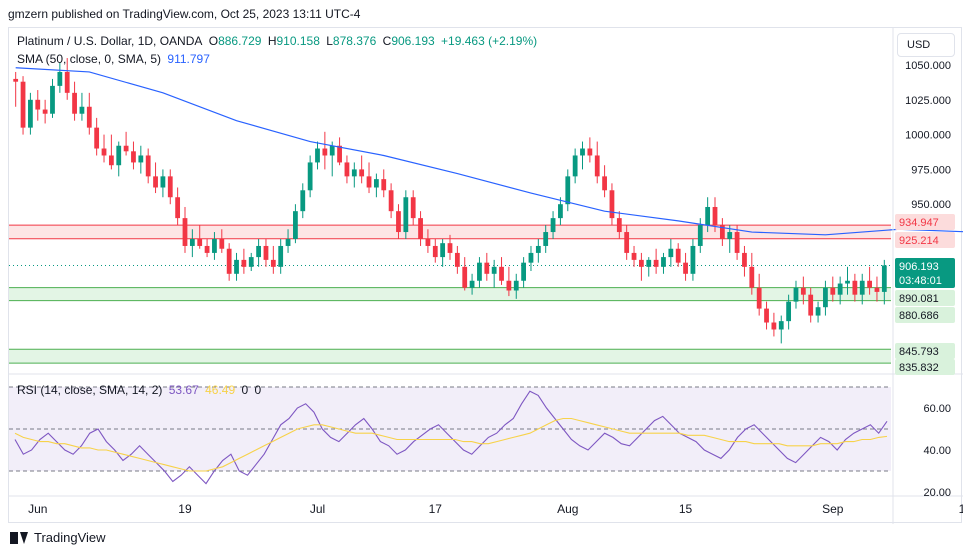 Image resolution: width=970 pixels, height=557 pixels. I want to click on sma-label: SMA (50, close, 0, SMA, 5), so click(89, 59).